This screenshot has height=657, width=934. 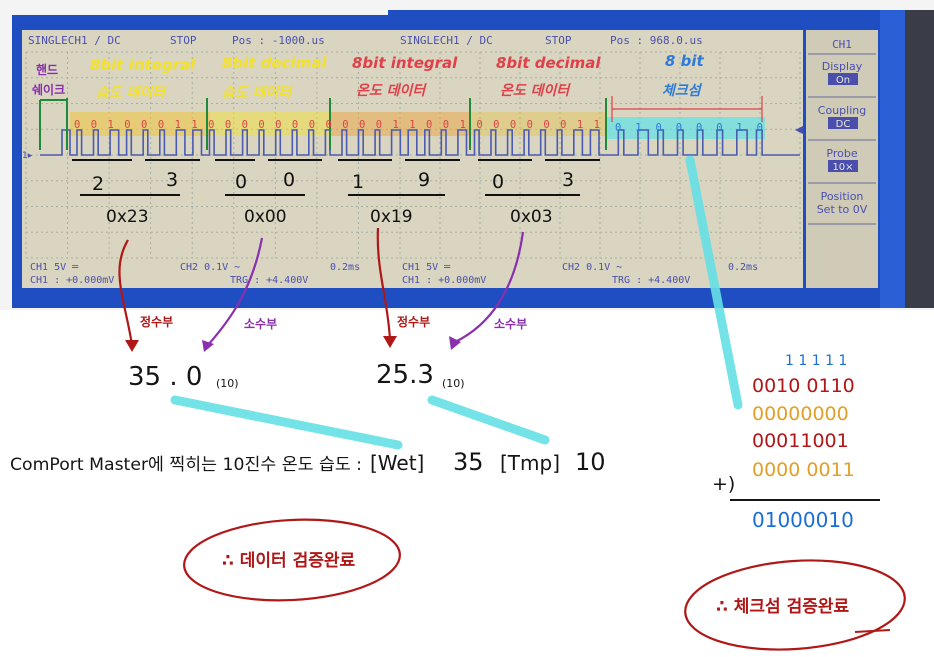 What do you see at coordinates (336, 193) in the screenshot?
I see `nibble-values: 2 3 0 0 1 9 0 3 0x23 0x00 0x19 0x03` at bounding box center [336, 193].